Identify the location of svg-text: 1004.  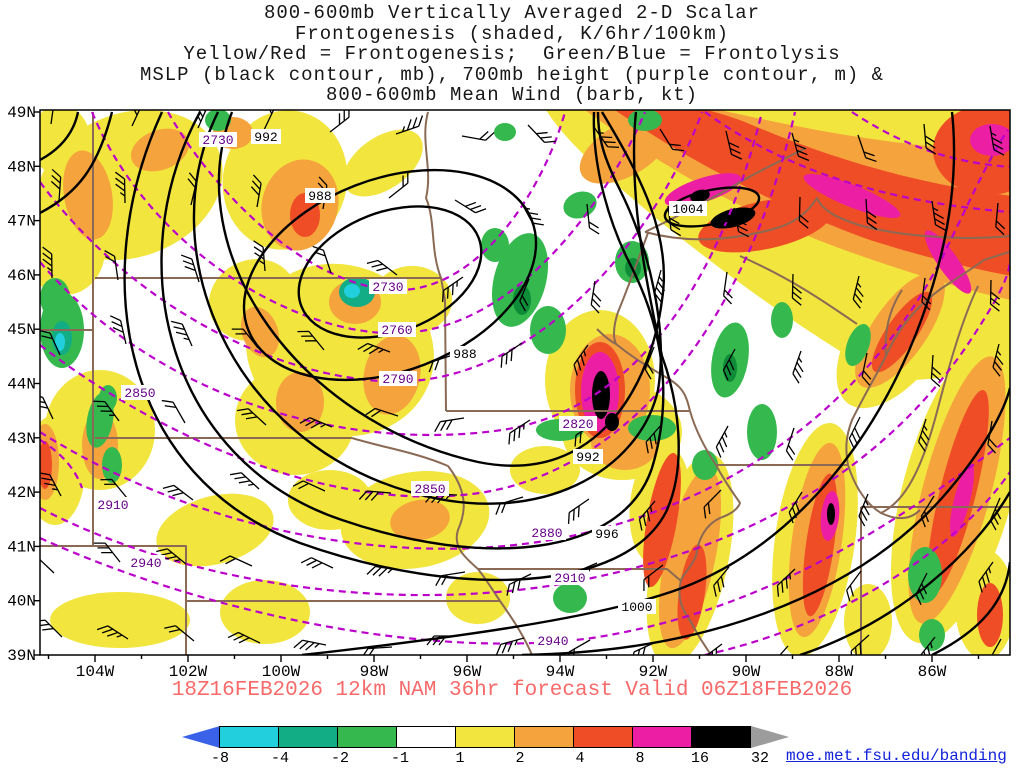
(687, 209).